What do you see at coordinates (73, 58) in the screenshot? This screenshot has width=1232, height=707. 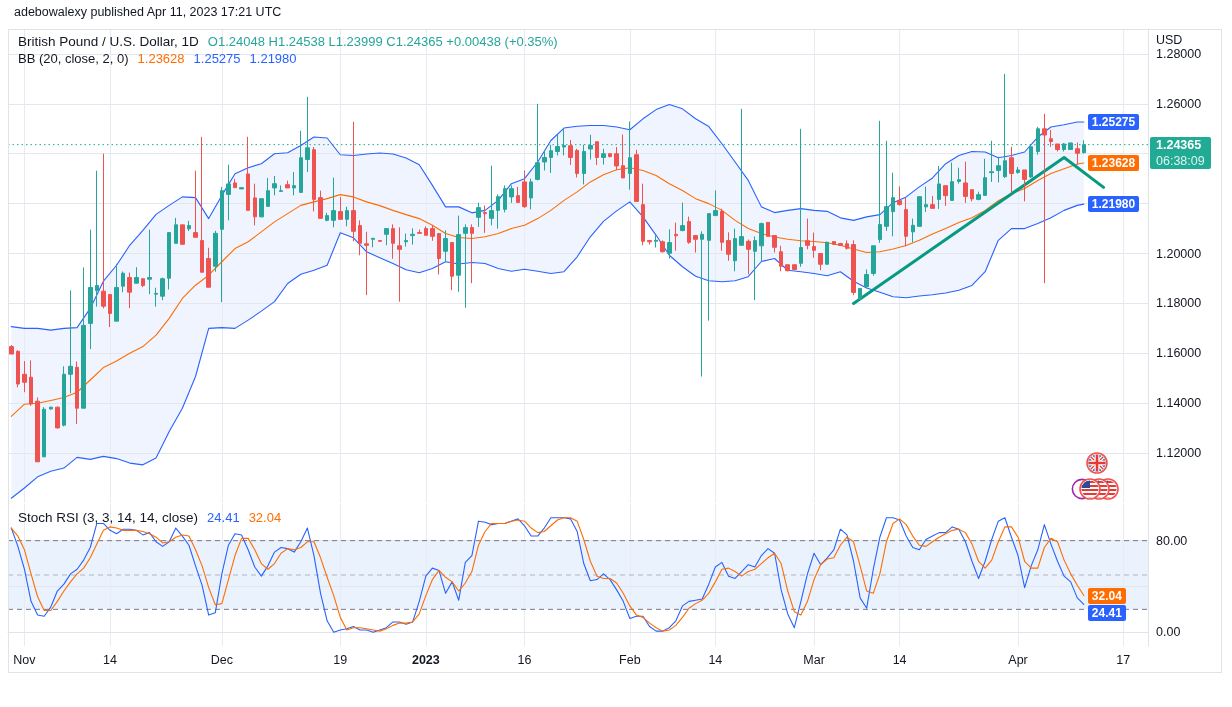 I see `annotation: BB (20, close, 2, 0)` at bounding box center [73, 58].